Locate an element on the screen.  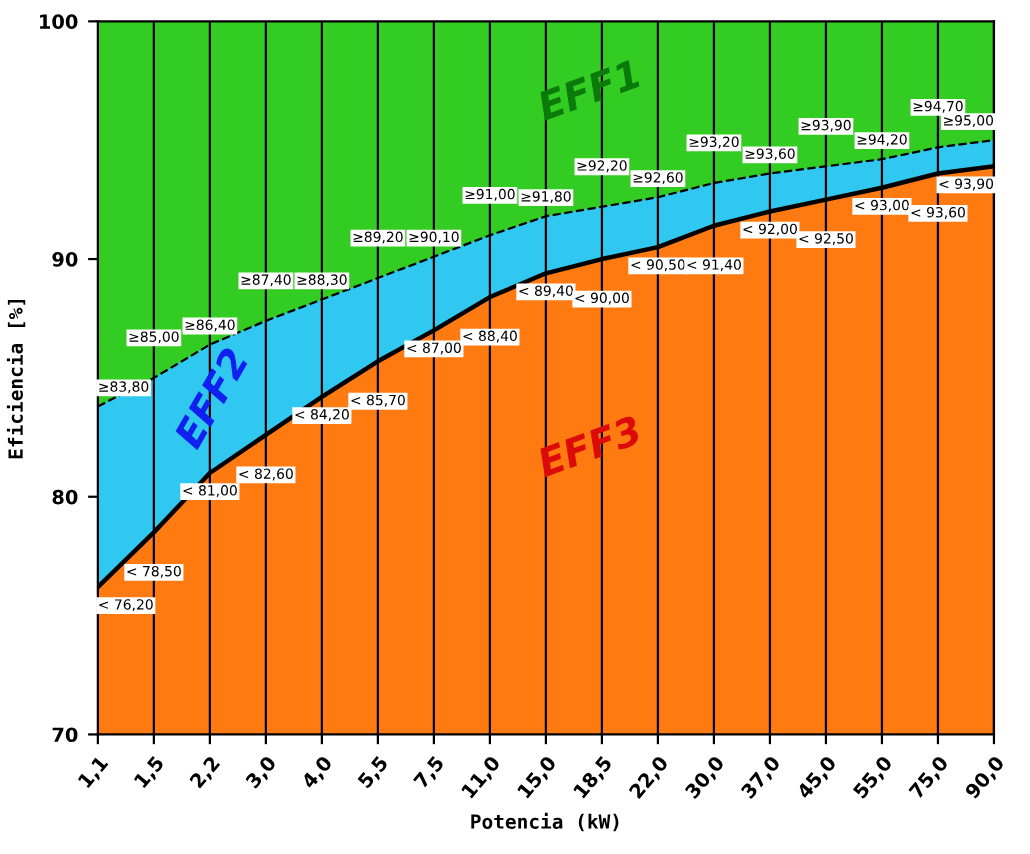
y-tick-label: 100 is located at coordinates (59, 22).